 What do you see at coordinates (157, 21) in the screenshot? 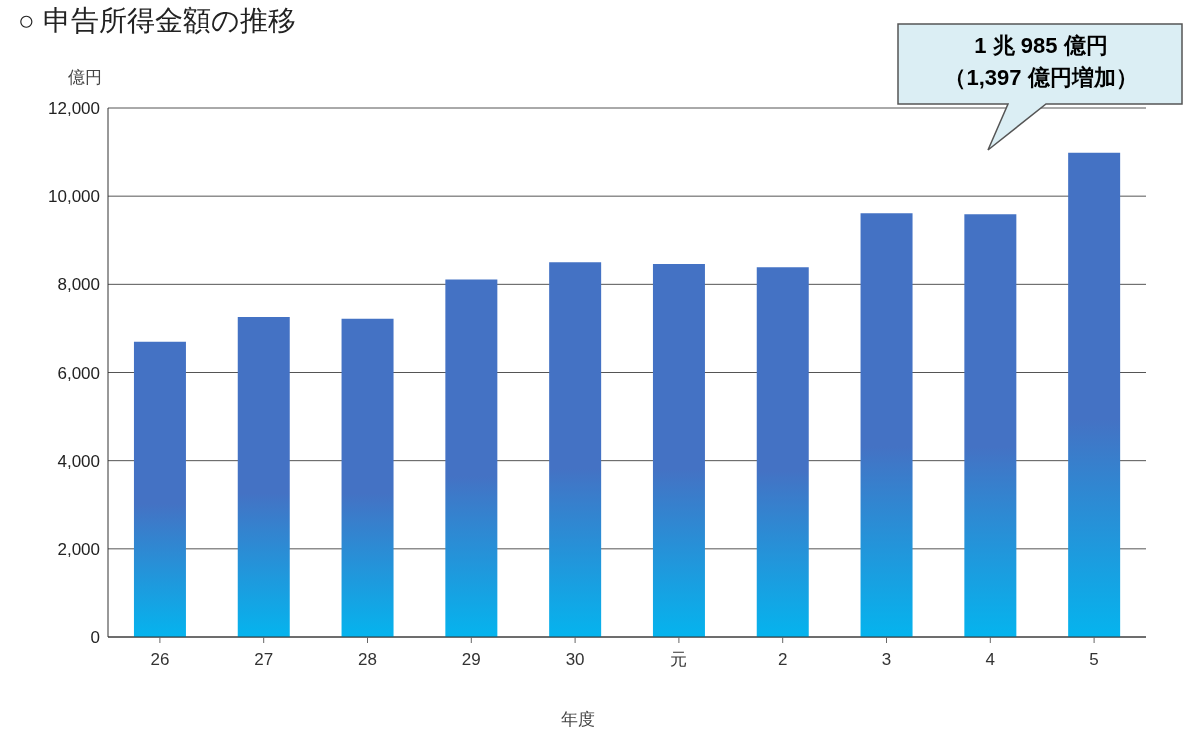
I see `chart-title: ○ 申告所得金額の推移` at bounding box center [157, 21].